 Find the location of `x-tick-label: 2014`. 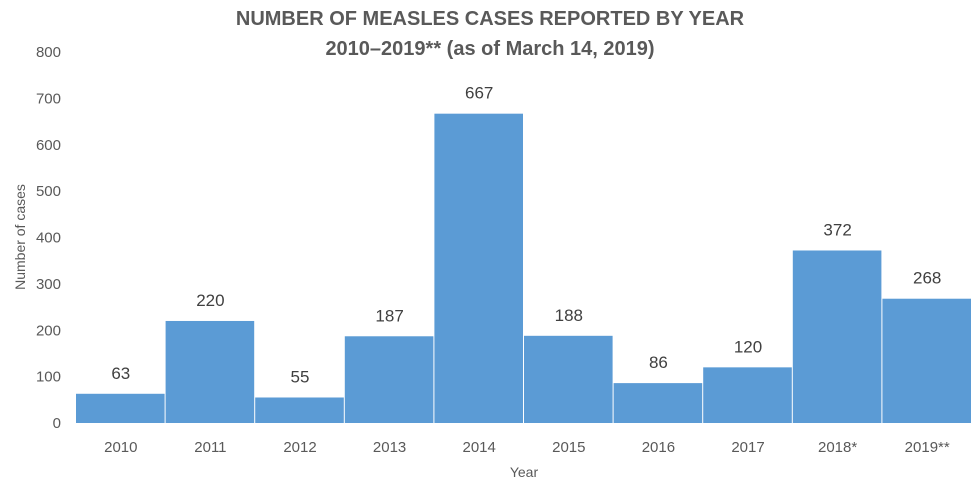

x-tick-label: 2014 is located at coordinates (479, 447).